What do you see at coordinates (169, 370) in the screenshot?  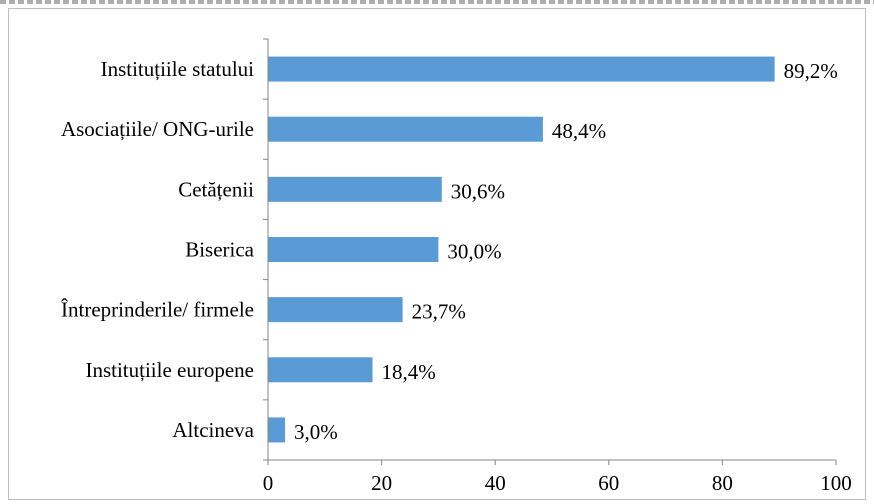 I see `category-label: Instituțiile europene` at bounding box center [169, 370].